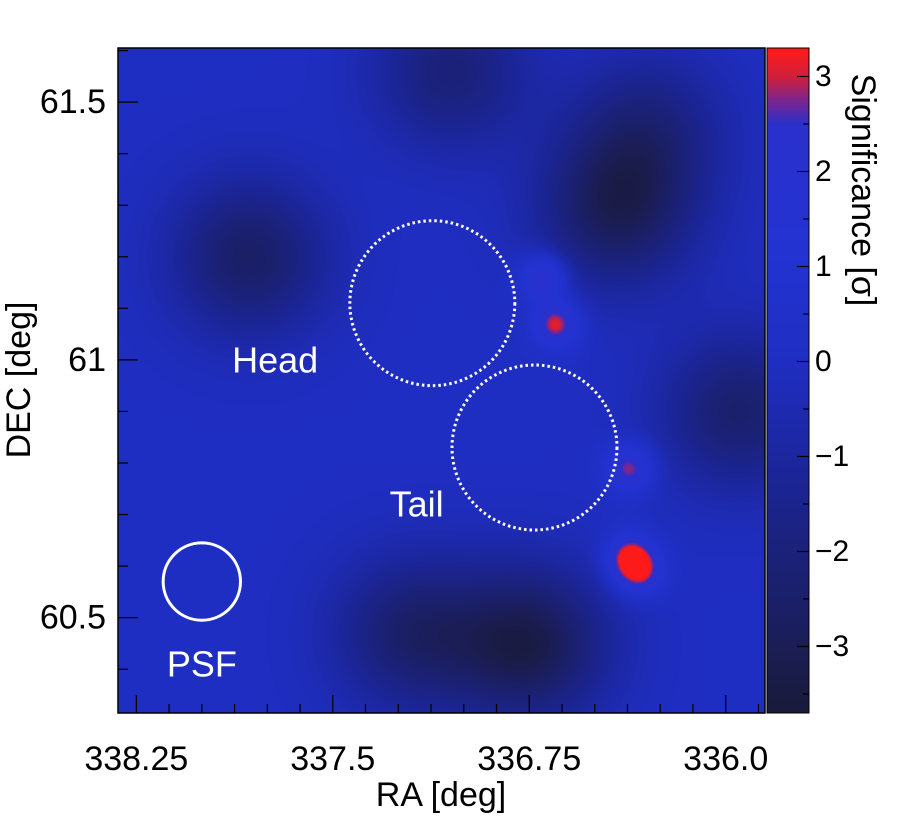 The image size is (900, 822). I want to click on tail-region-circle, so click(534, 447).